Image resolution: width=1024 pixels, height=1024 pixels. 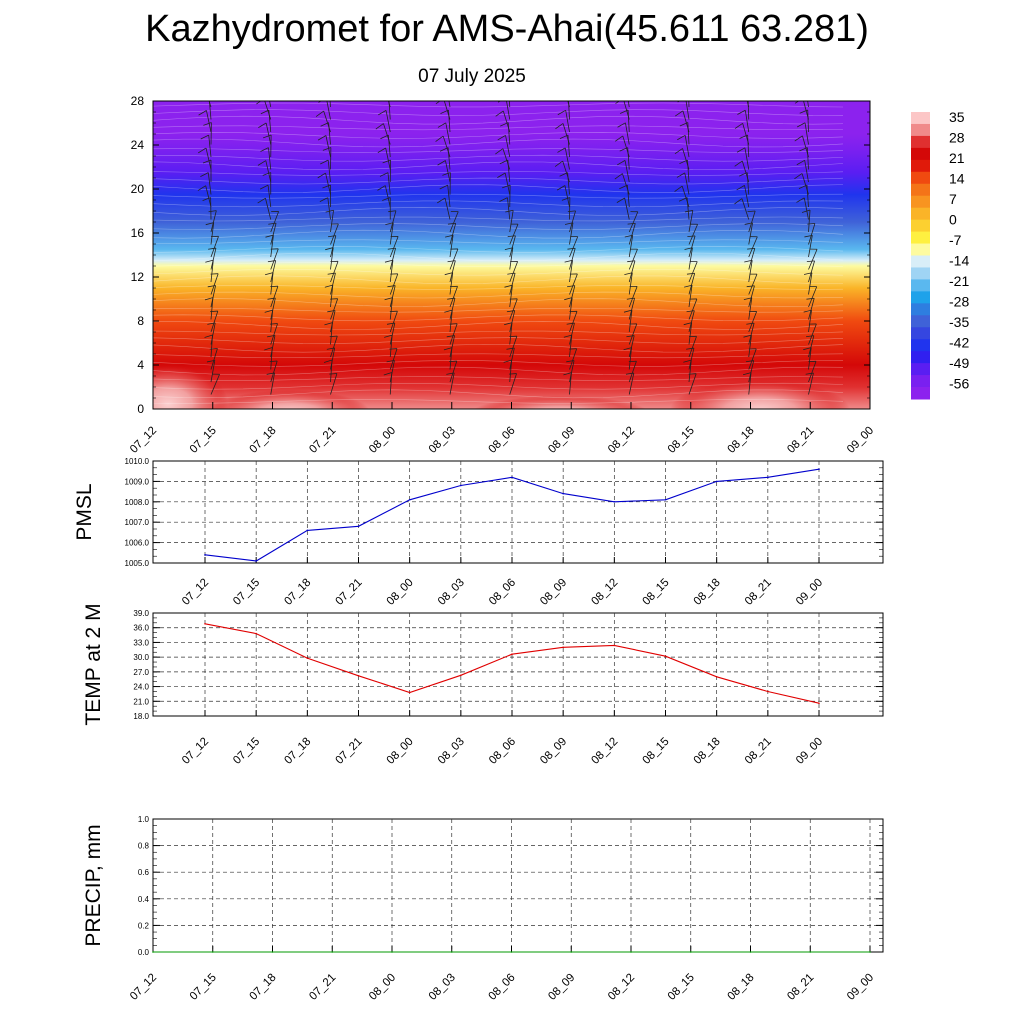 What do you see at coordinates (656, 751) in the screenshot?
I see `x-tick-label: 08_15` at bounding box center [656, 751].